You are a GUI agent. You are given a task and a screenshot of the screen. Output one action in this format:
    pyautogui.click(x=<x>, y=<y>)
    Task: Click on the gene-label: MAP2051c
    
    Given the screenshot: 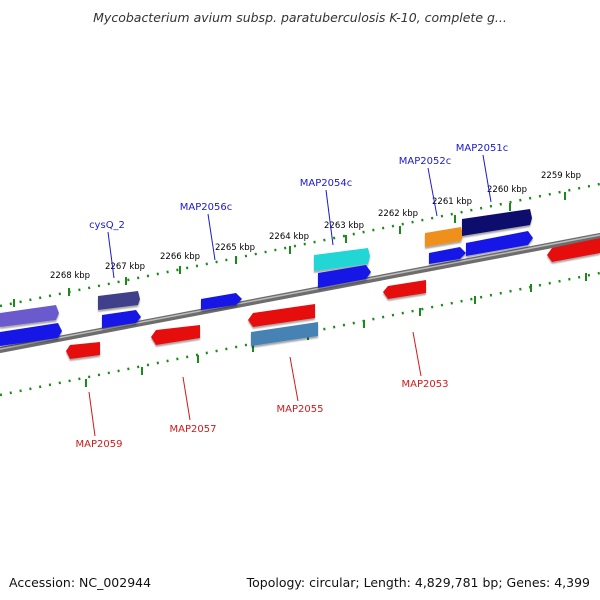 What is the action you would take?
    pyautogui.click(x=482, y=148)
    